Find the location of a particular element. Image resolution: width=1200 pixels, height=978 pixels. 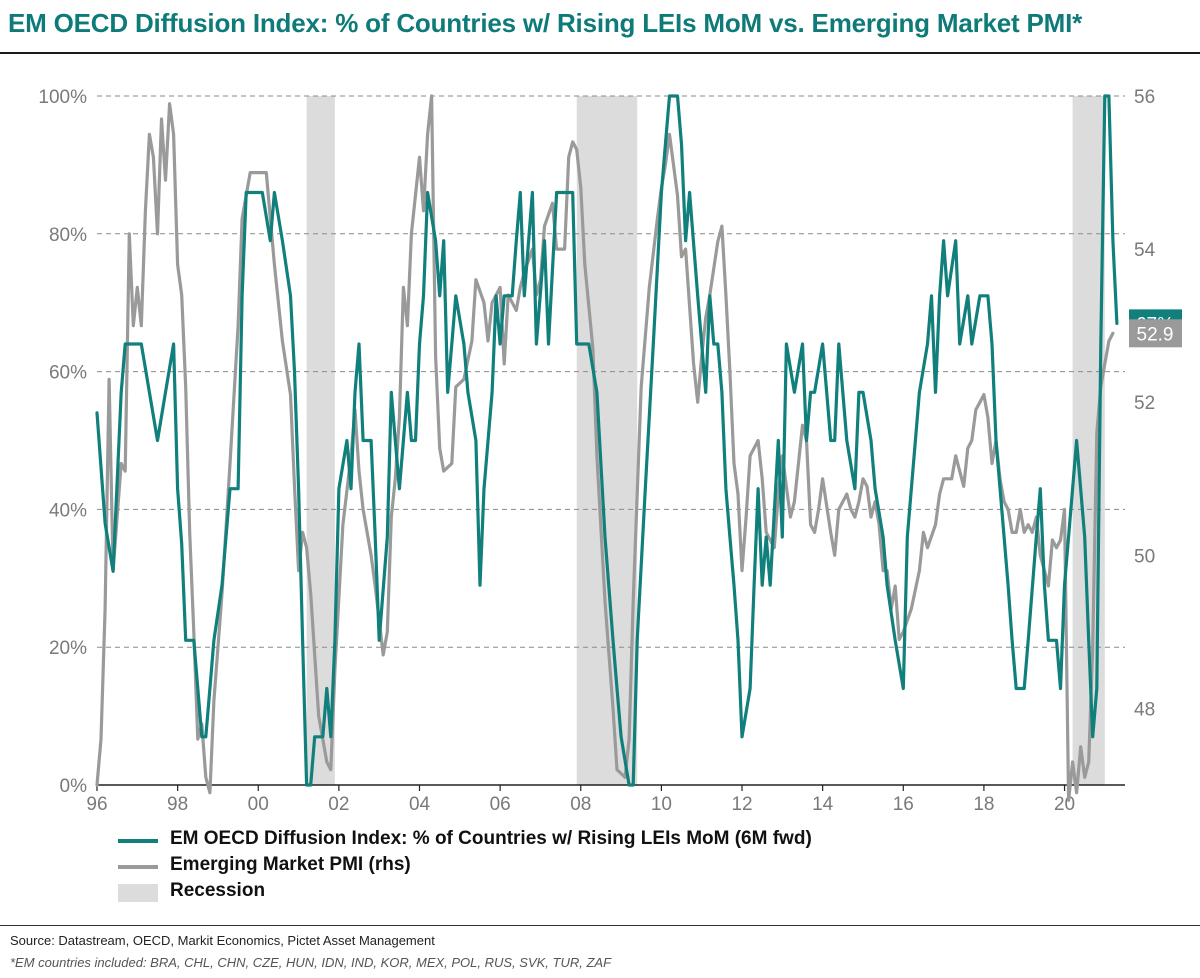

y-left-tick-label: 60% is located at coordinates (68, 373).